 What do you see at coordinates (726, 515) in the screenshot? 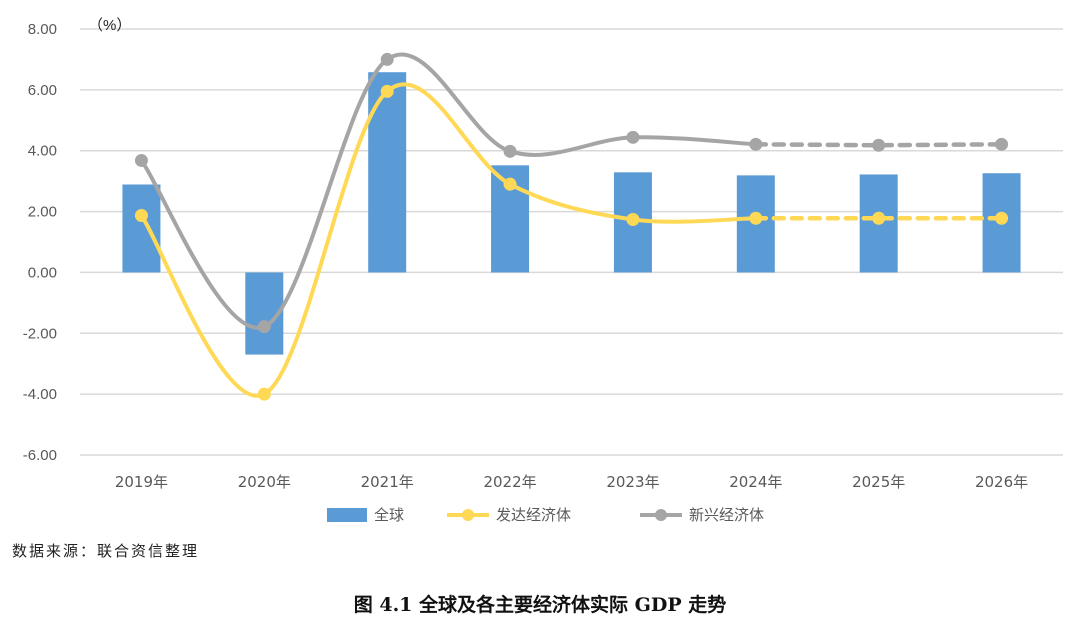
I see `legend-label: 新兴经济体` at bounding box center [726, 515].